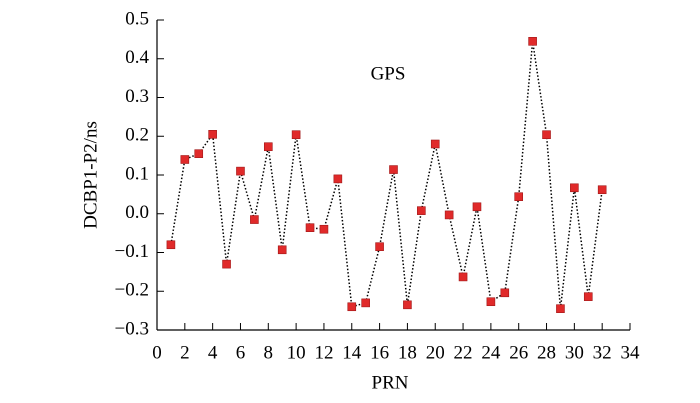 The image size is (700, 403). Describe the element at coordinates (90, 175) in the screenshot. I see `y-axis-label: DCBP1-P2/ns` at that location.